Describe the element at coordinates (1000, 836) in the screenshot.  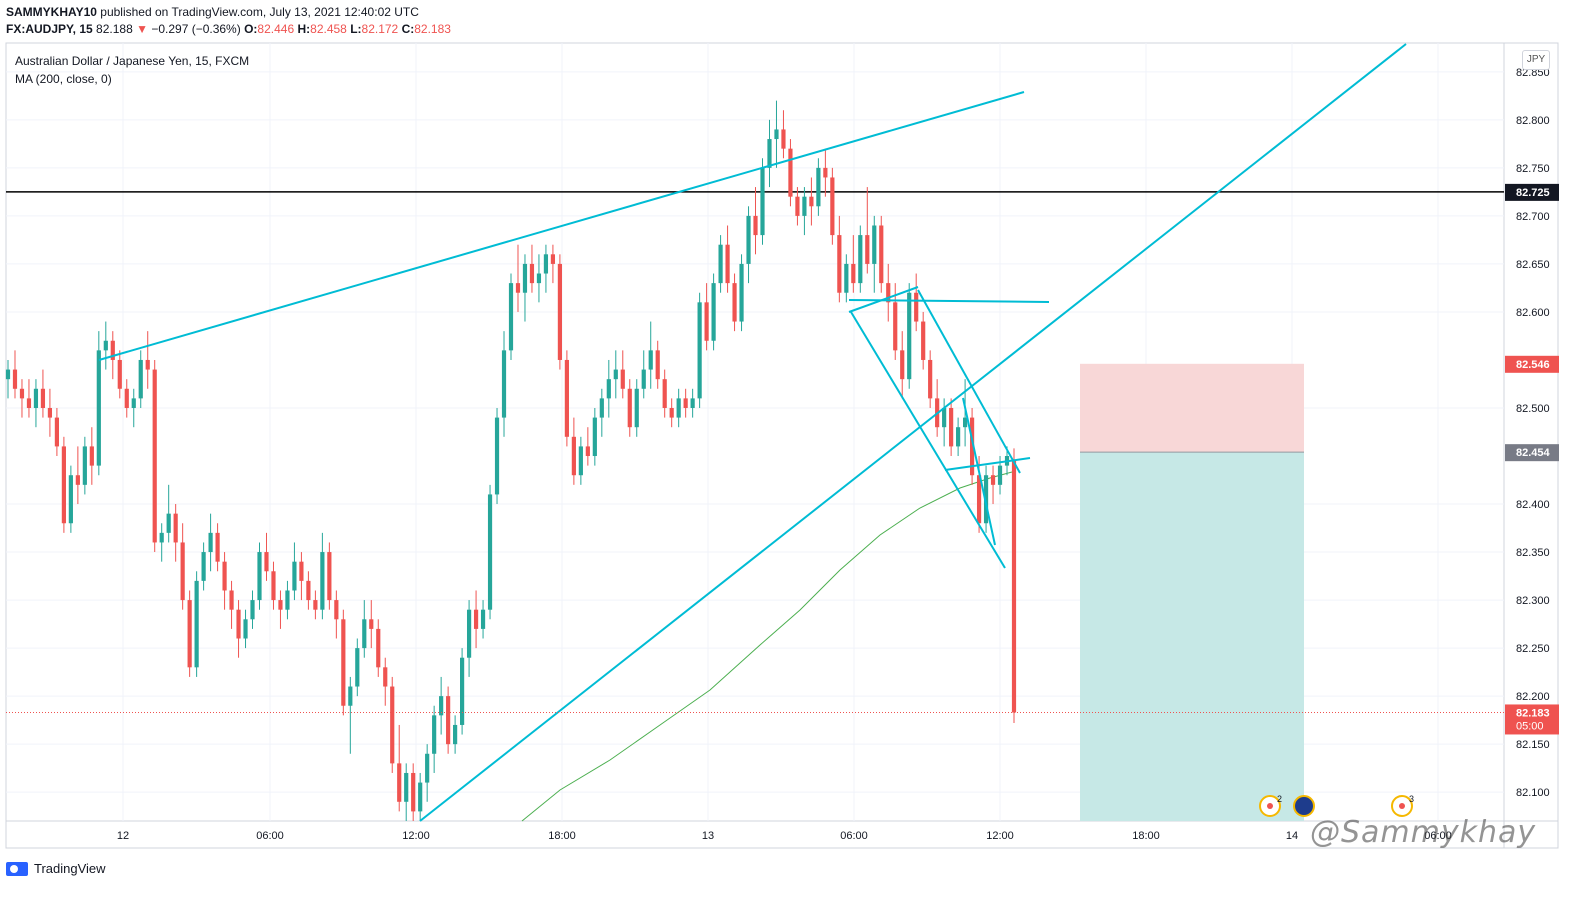
I see `x-tick-label: 12:00` at that location.